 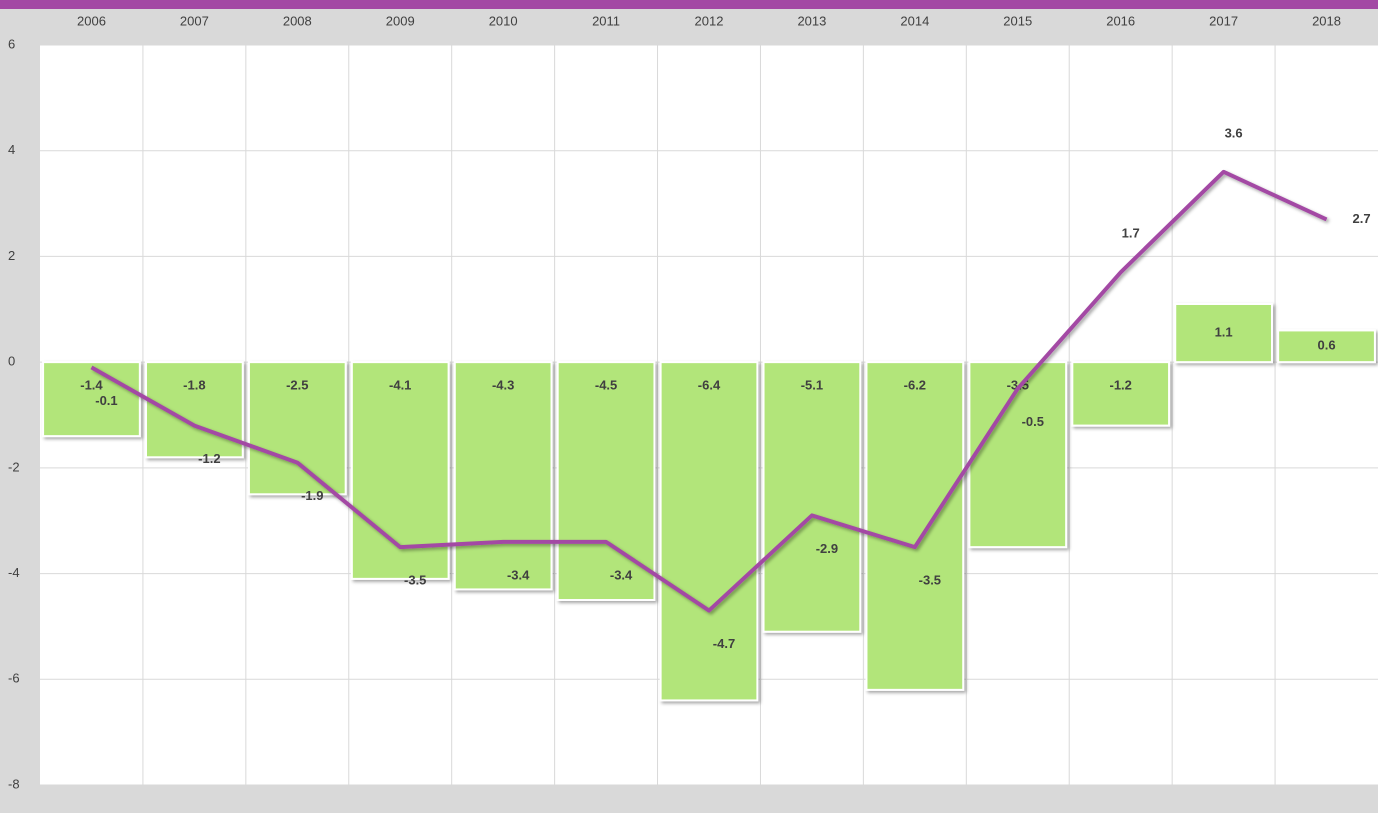 I want to click on line-label: 1.7, so click(x=1131, y=233).